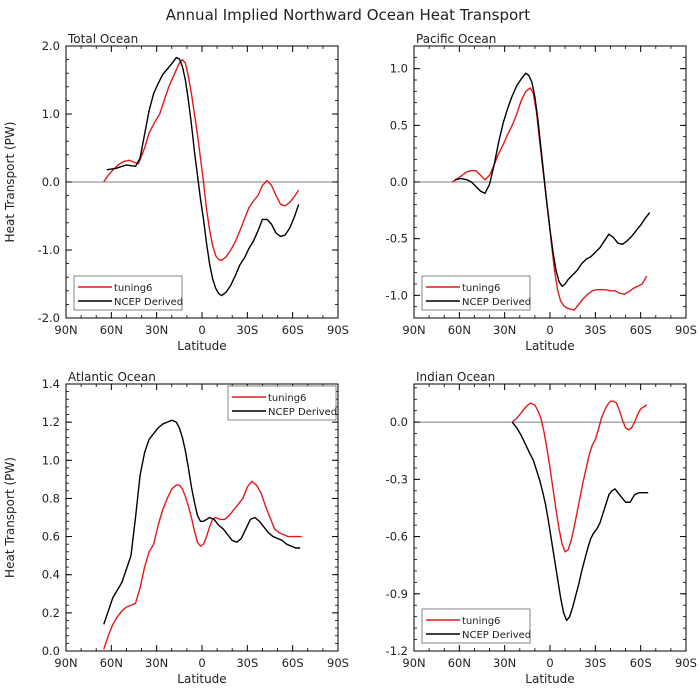 The width and height of the screenshot is (700, 700). I want to click on panel-title: Pacific Ocean, so click(456, 39).